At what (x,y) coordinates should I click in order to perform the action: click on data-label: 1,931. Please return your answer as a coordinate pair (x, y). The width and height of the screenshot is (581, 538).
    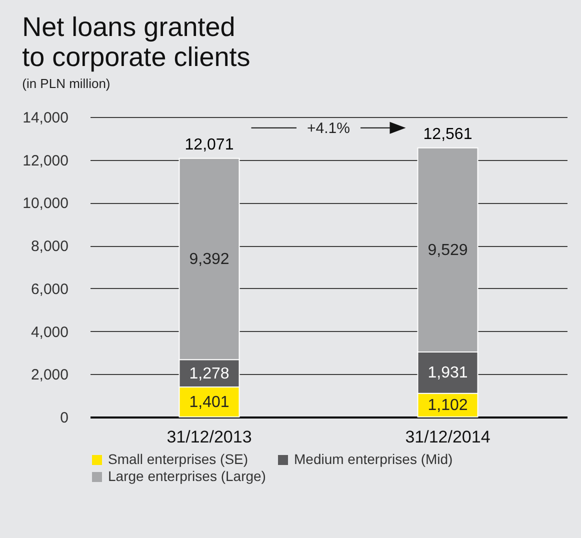
    Looking at the image, I should click on (448, 373).